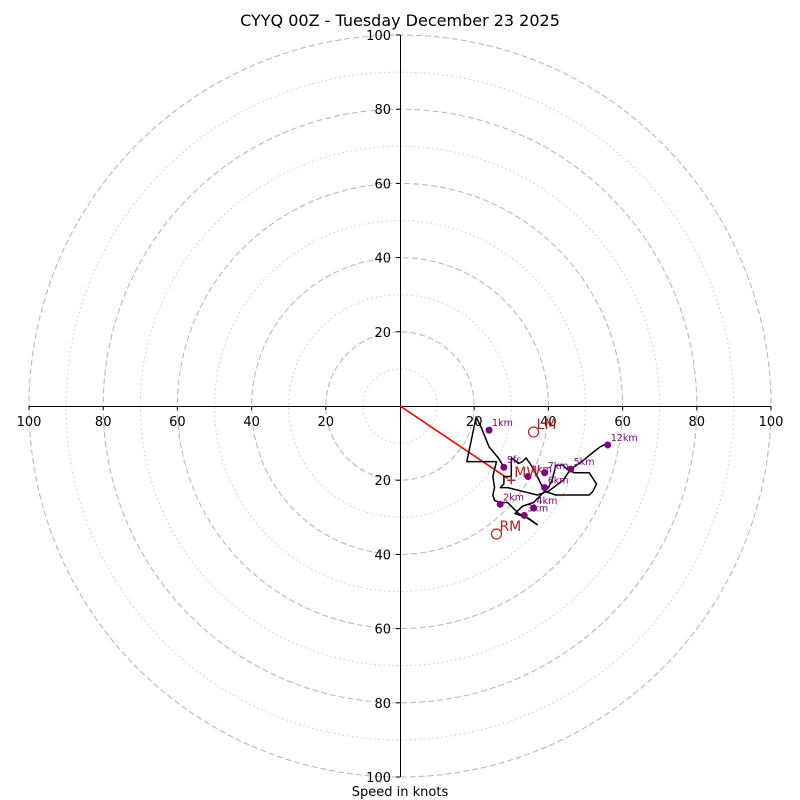 This screenshot has height=800, width=800. Describe the element at coordinates (510, 527) in the screenshot. I see `right-mover-label: RM` at that location.